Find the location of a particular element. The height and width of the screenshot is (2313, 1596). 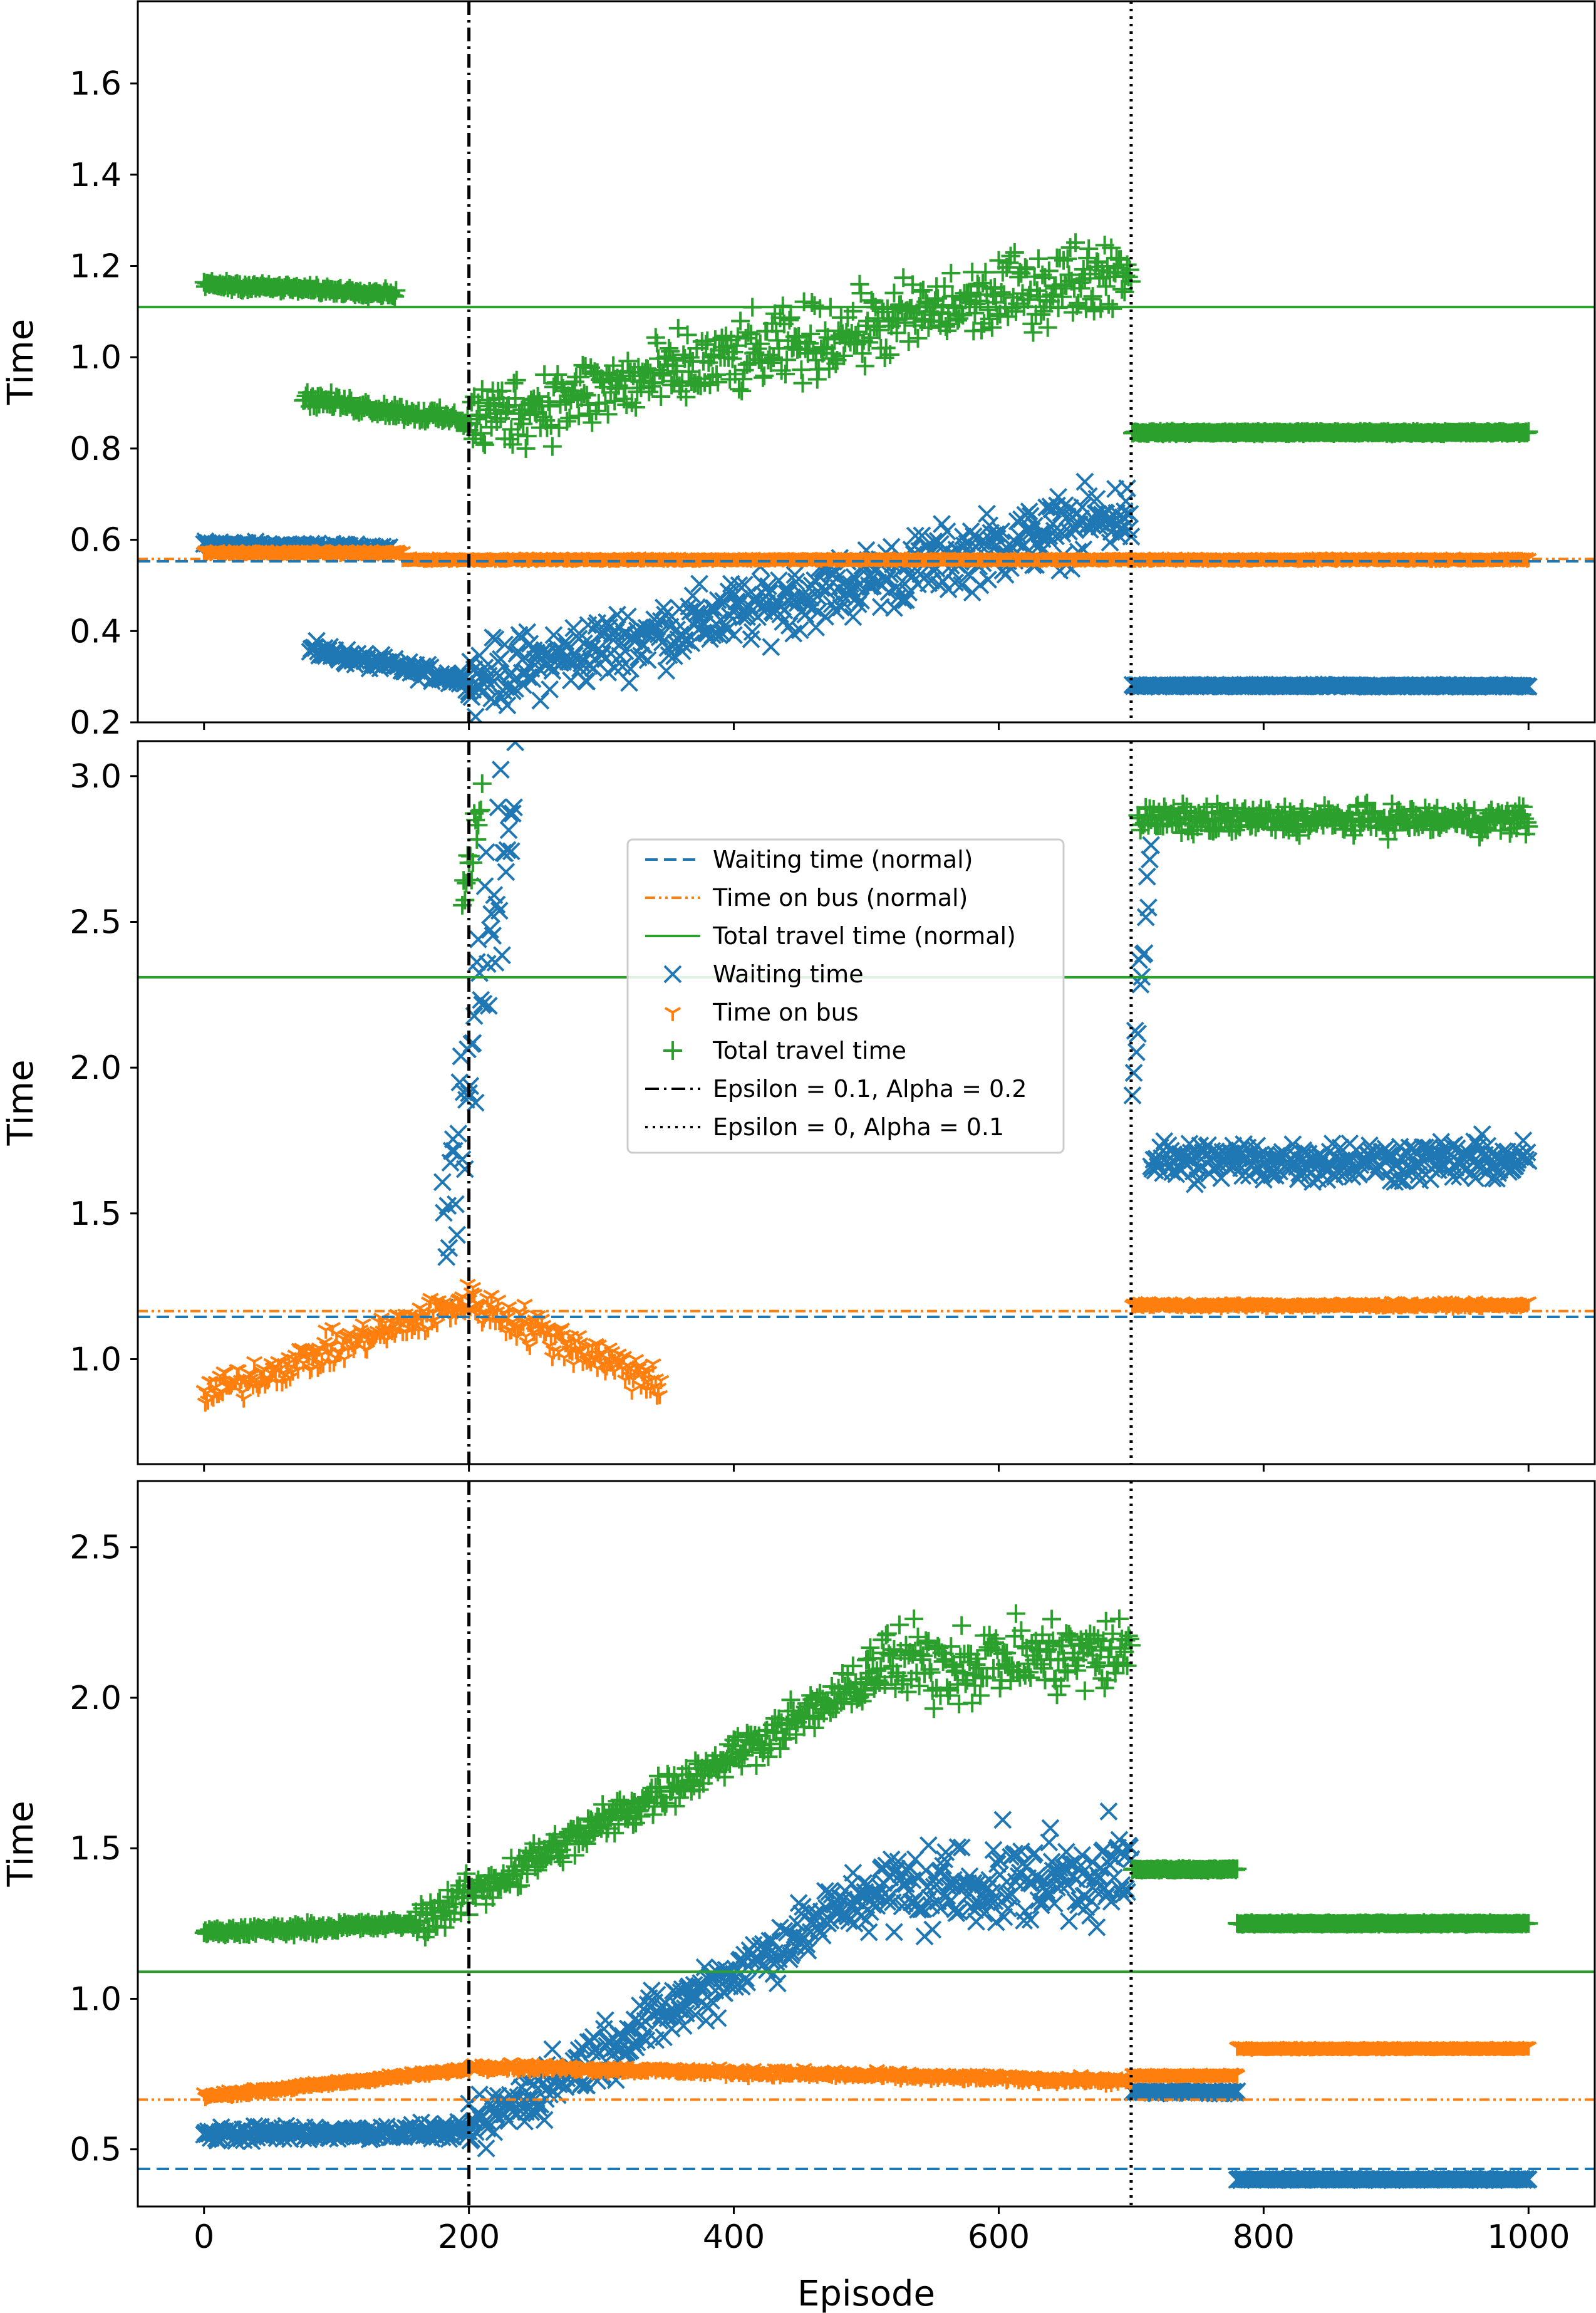

legend-entry: Total travel time (normal) is located at coordinates (830, 936).